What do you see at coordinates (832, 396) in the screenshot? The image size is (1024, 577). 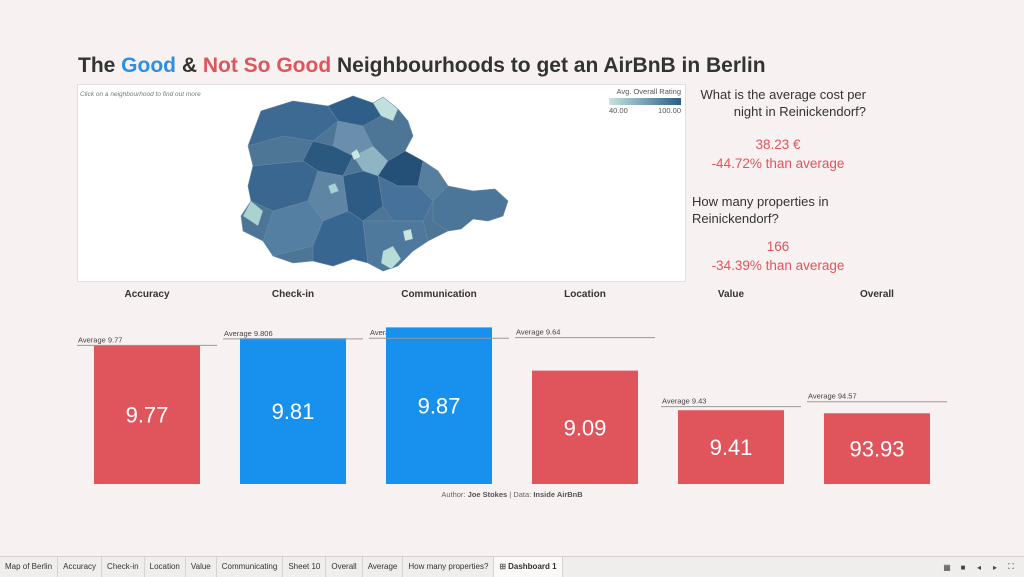 I see `overall-average-label: Average 94.57` at bounding box center [832, 396].